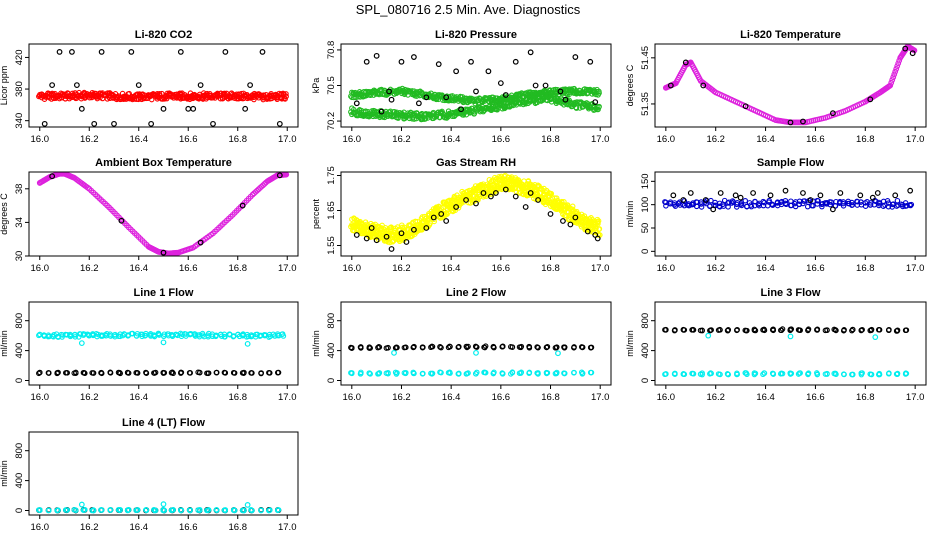 This screenshot has height=540, width=936. Describe the element at coordinates (331, 175) in the screenshot. I see `y-tick-label: 1.75` at that location.